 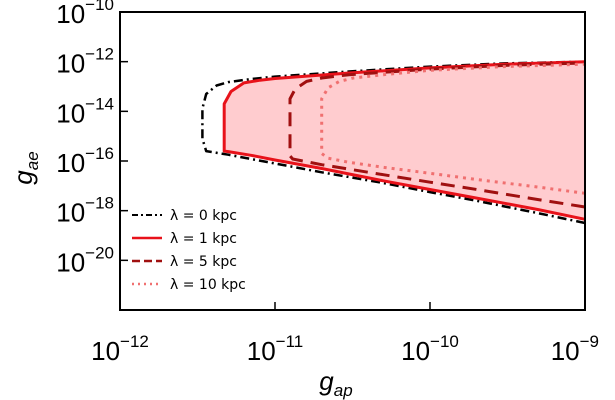 What do you see at coordinates (25, 167) in the screenshot?
I see `y-axis-label: gae` at bounding box center [25, 167].